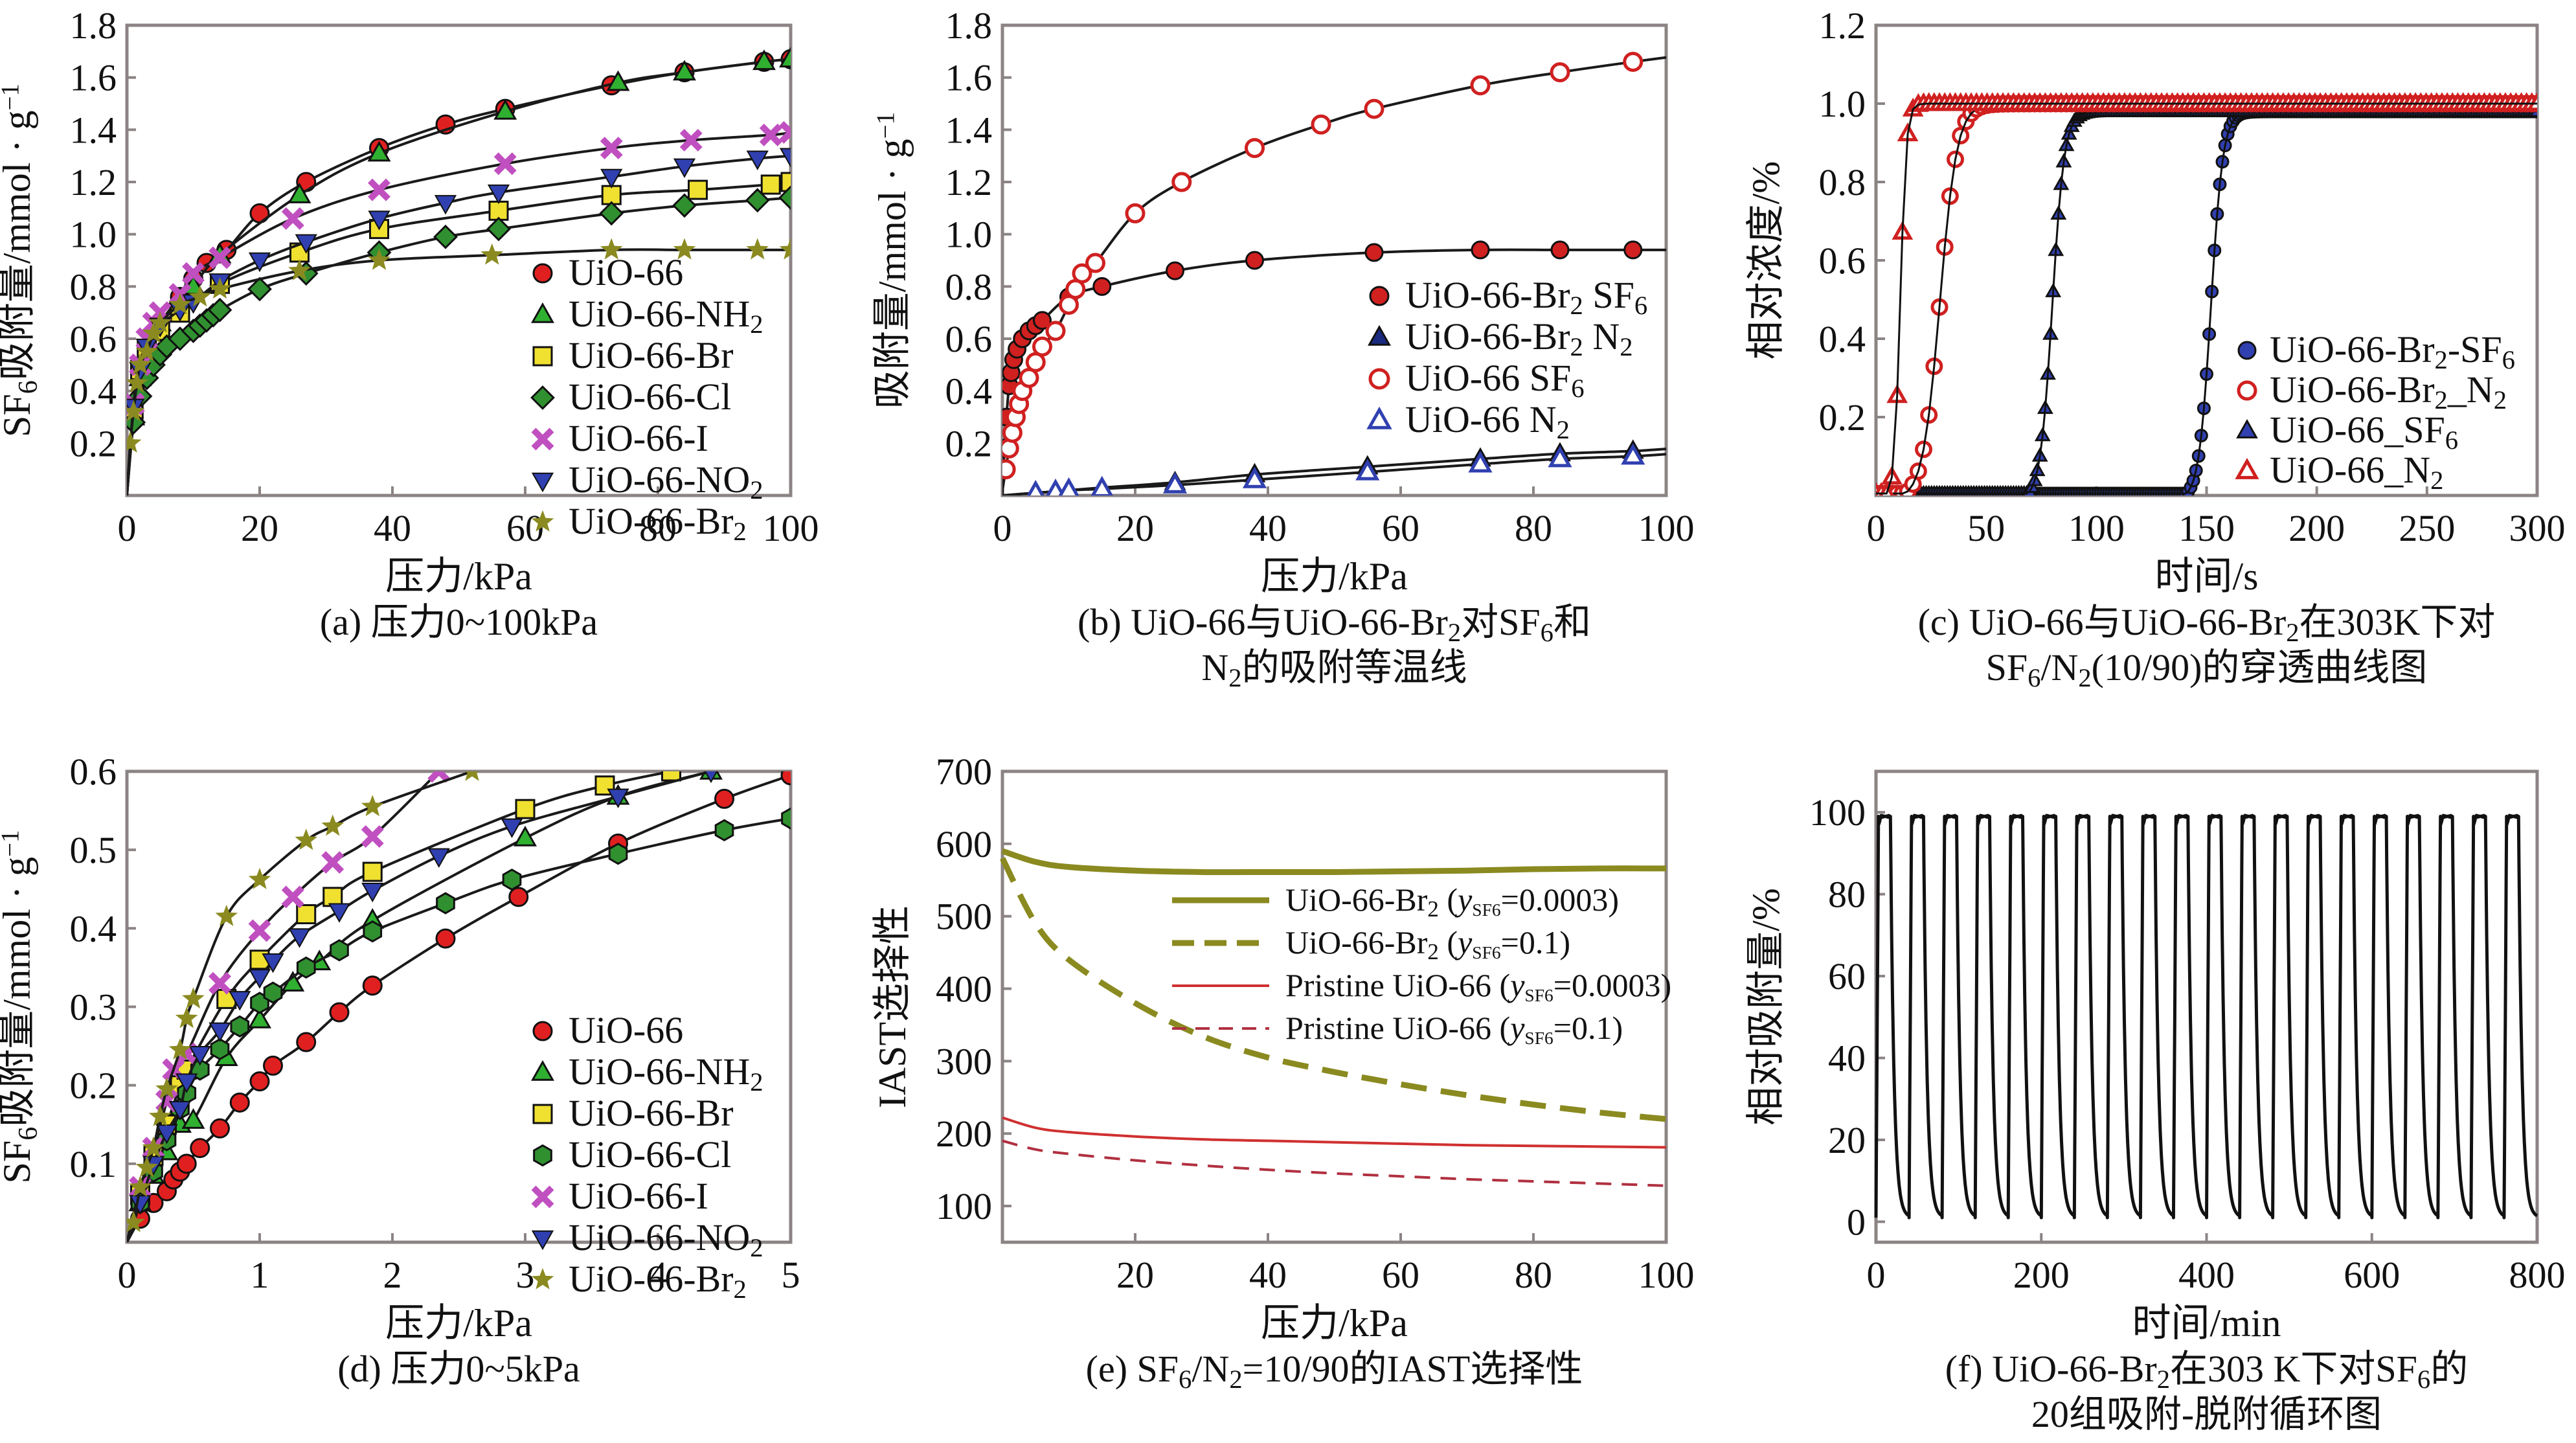 This screenshot has width=2576, height=1443. I want to click on legend-label: UiO-66-I, so click(638, 438).